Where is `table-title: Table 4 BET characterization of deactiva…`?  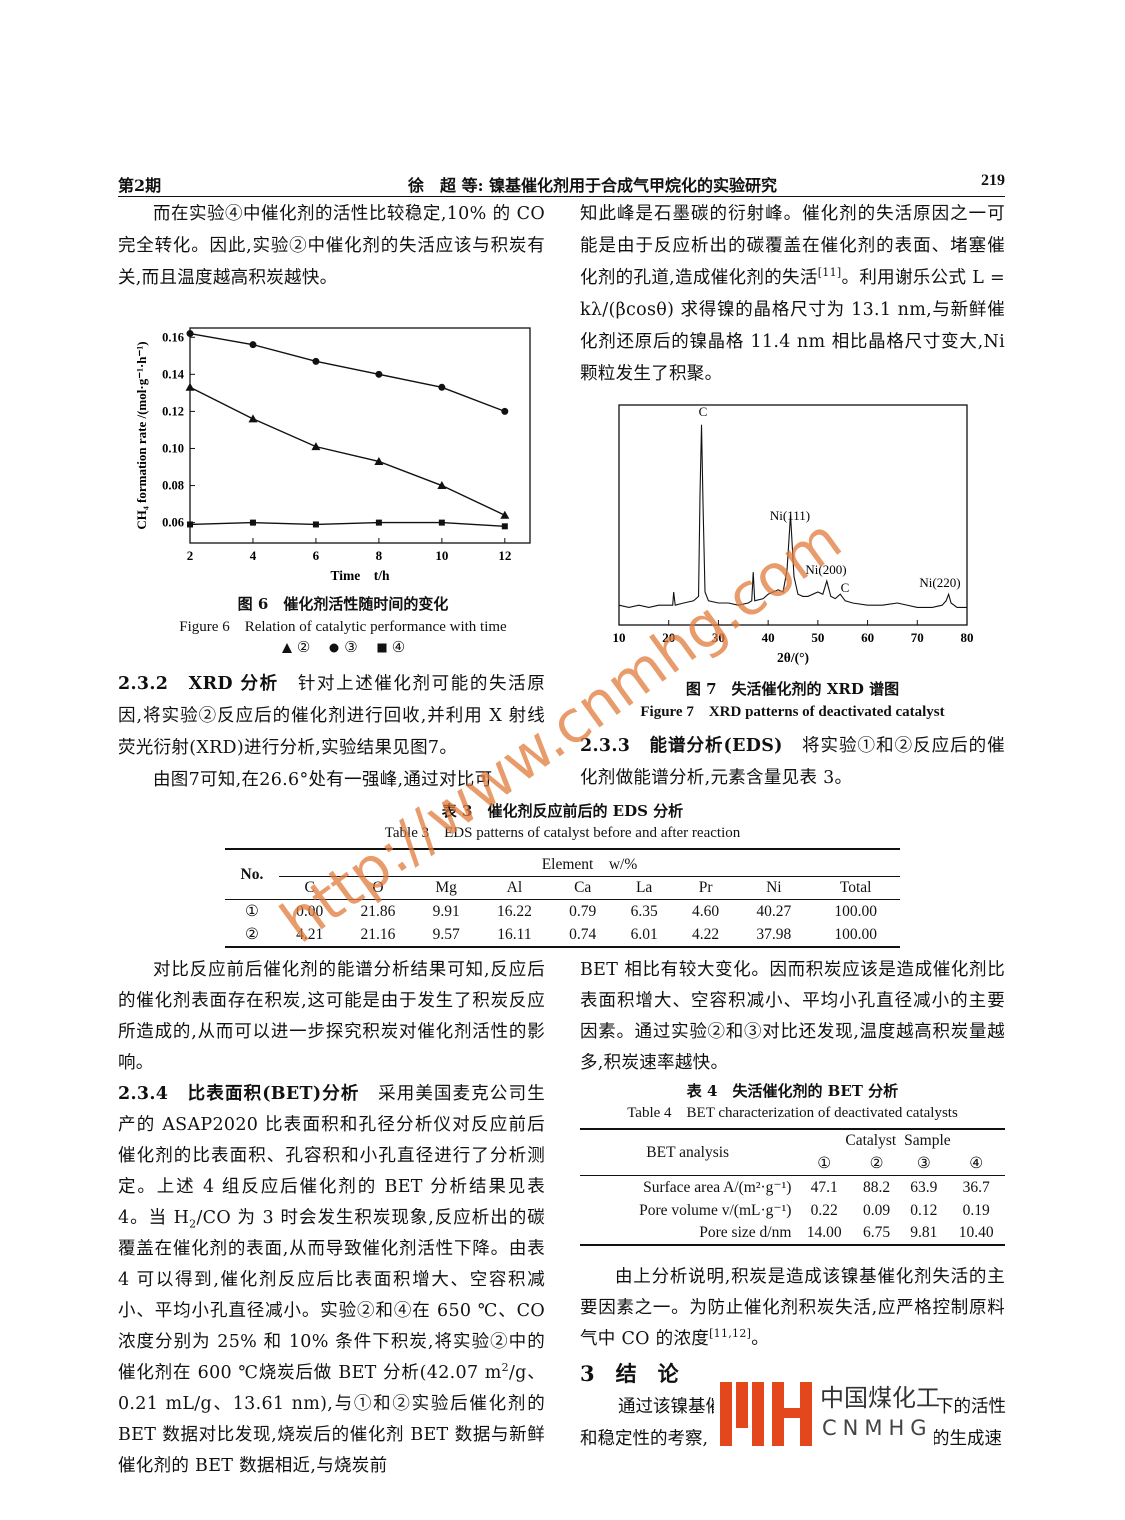
table-title: Table 4 BET characterization of deactiva… is located at coordinates (792, 1113).